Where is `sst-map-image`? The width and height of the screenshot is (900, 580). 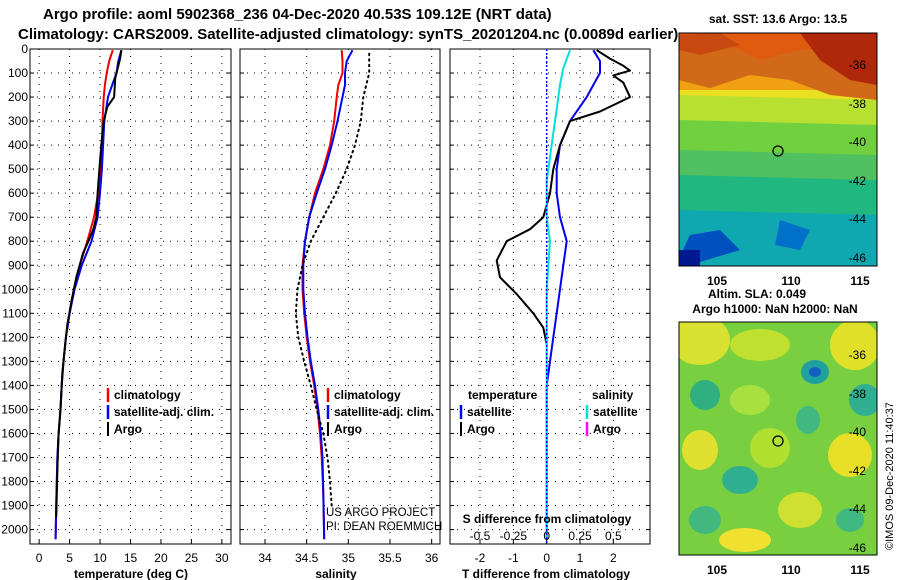
sst-map-image is located at coordinates (778, 149).